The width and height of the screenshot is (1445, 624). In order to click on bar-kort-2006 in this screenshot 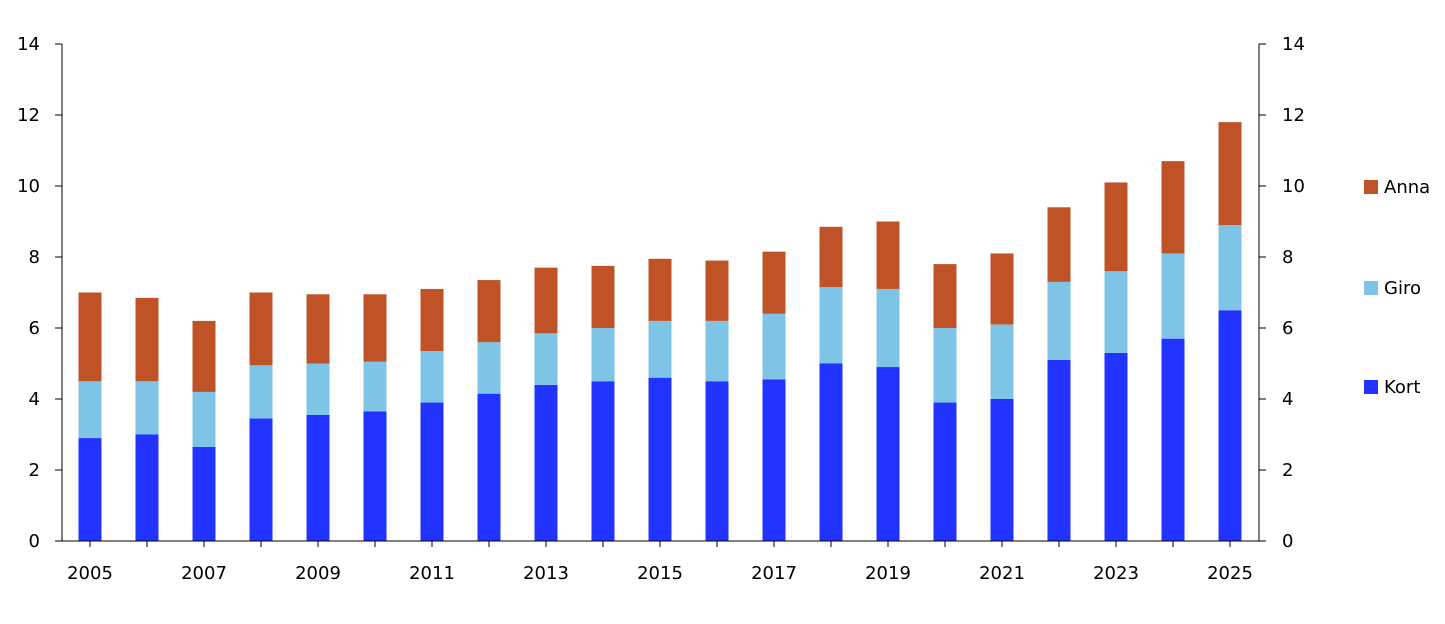, I will do `click(147, 487)`.